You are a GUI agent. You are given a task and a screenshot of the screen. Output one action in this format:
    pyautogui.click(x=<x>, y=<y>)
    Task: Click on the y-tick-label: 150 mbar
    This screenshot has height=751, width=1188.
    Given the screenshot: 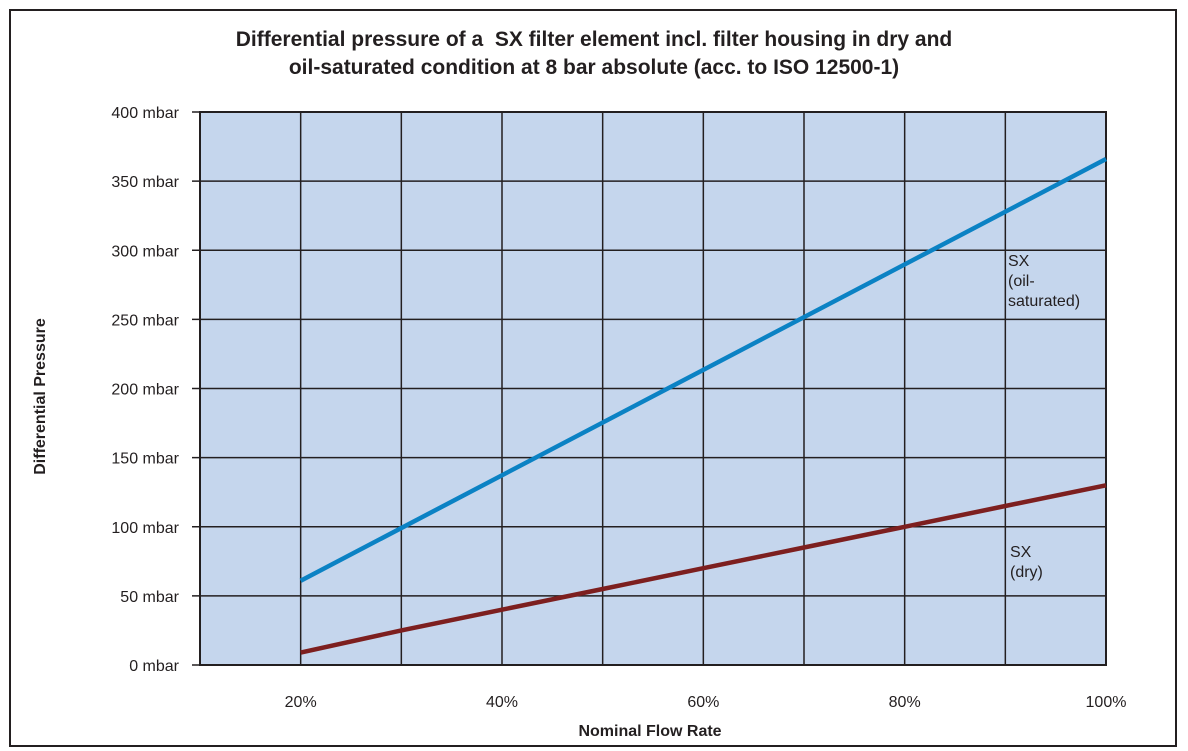 What is the action you would take?
    pyautogui.click(x=145, y=459)
    